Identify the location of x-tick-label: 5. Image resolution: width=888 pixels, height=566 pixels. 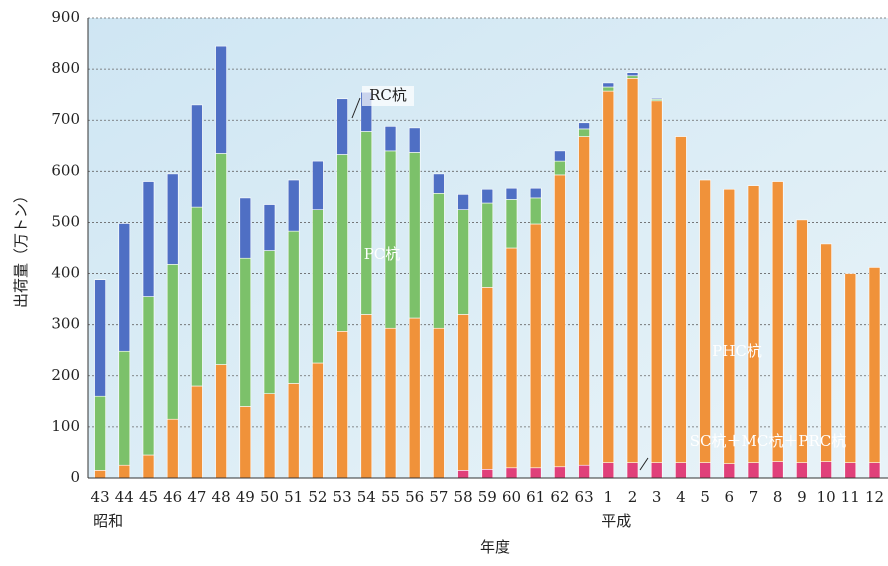
(705, 497).